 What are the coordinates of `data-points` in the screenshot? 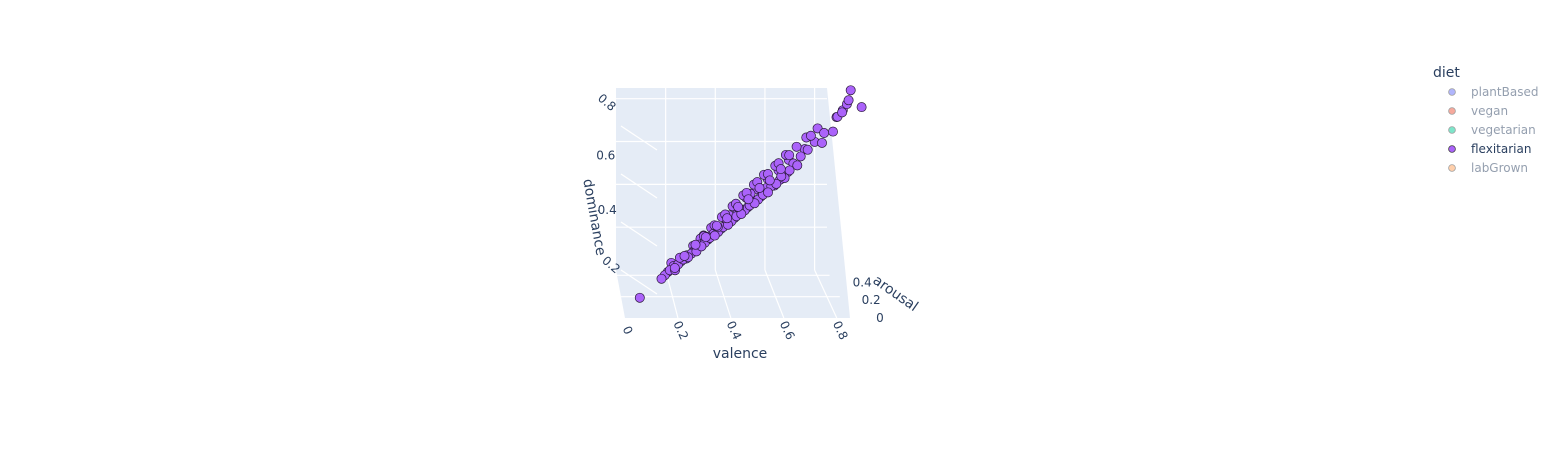 It's located at (750, 194).